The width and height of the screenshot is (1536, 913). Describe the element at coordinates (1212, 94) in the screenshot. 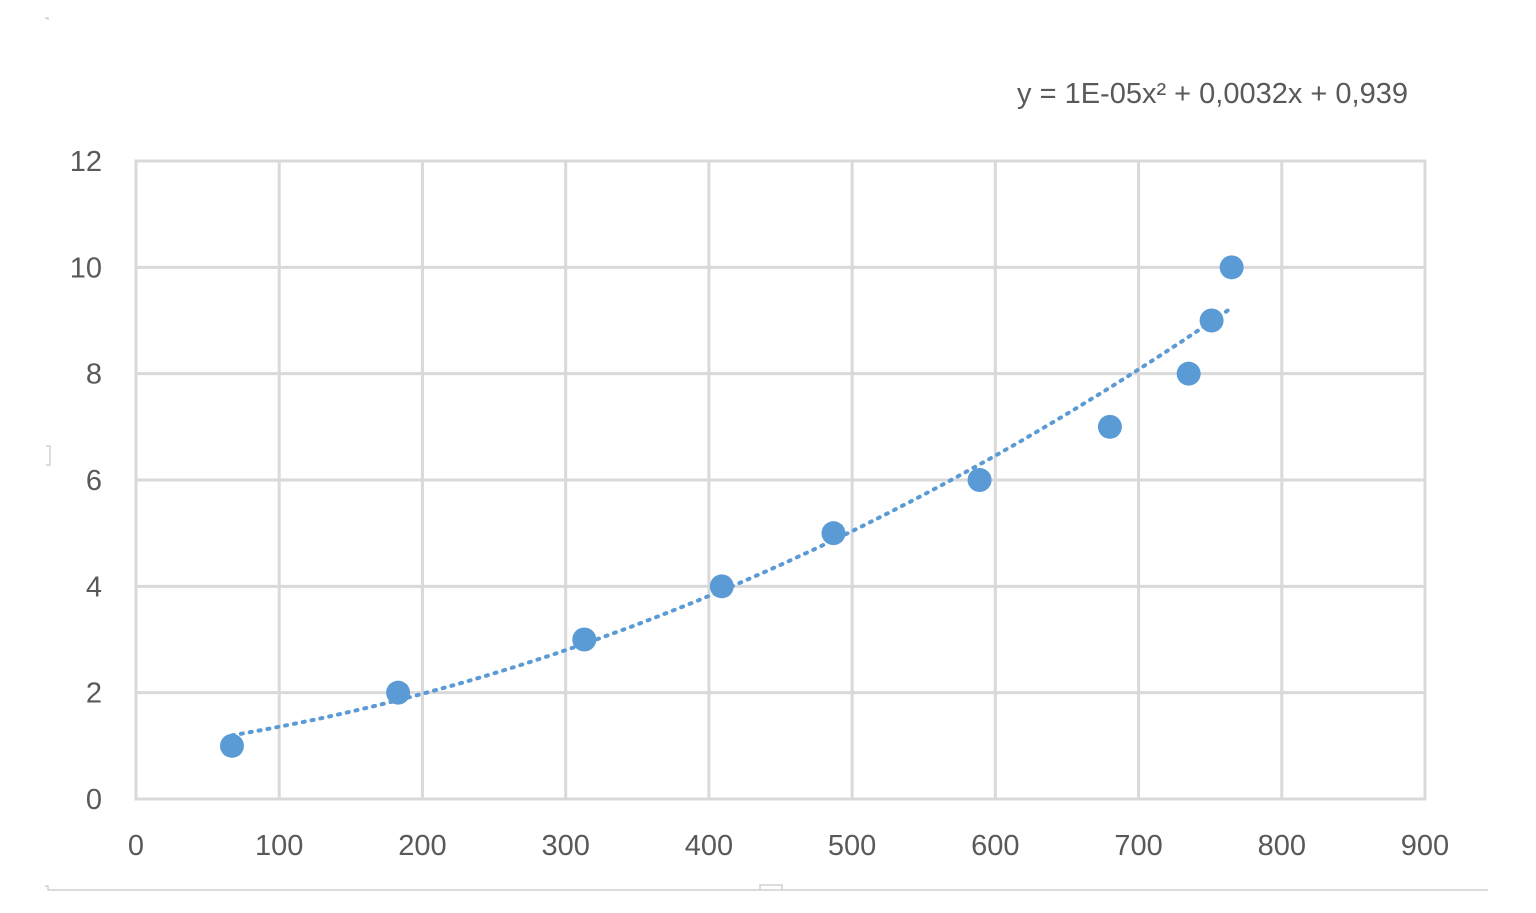

I see `trendline-equation: y = 1E-05x² + 0,0032x + 0,939` at that location.